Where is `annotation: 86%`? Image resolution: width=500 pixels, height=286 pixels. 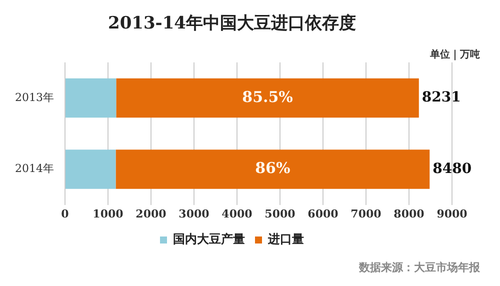
annotation: 86% is located at coordinates (272, 168).